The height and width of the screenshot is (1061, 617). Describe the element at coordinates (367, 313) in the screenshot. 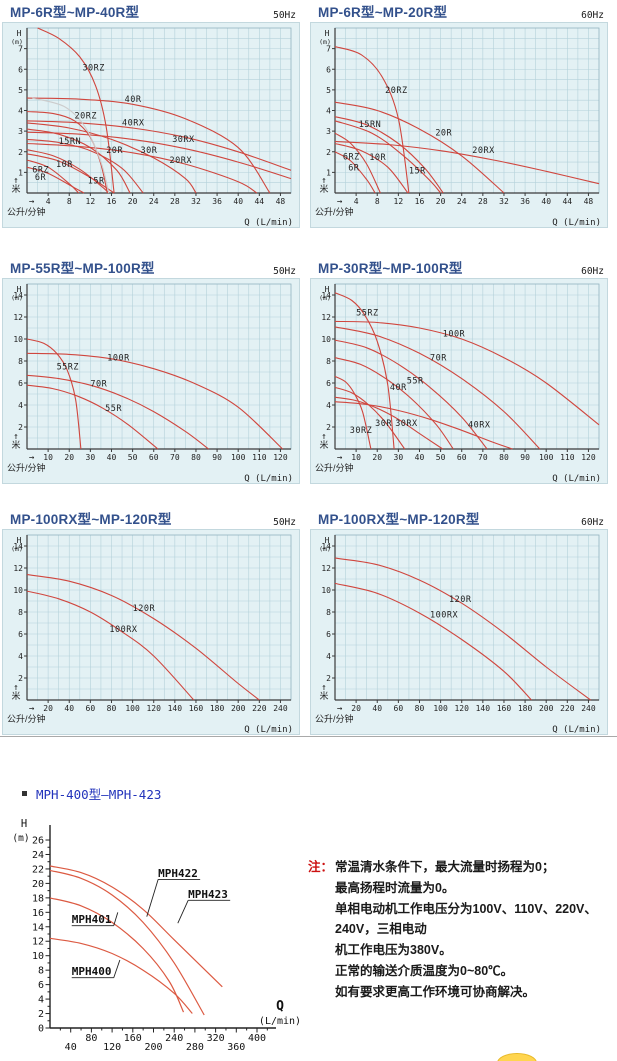

I see `svg-text: 55RZ` at that location.